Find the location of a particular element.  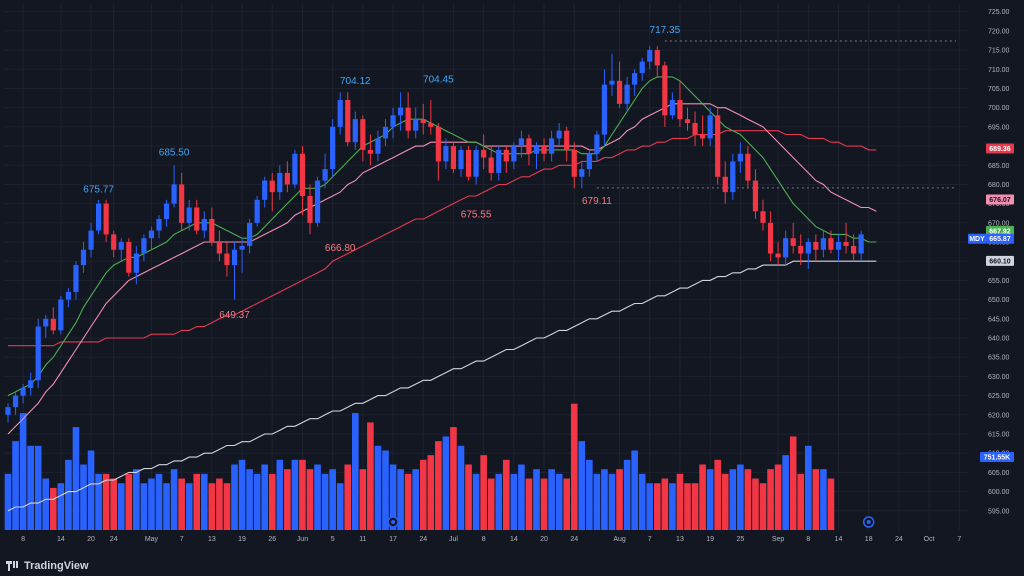

time-tick-label: 17 is located at coordinates (393, 539).